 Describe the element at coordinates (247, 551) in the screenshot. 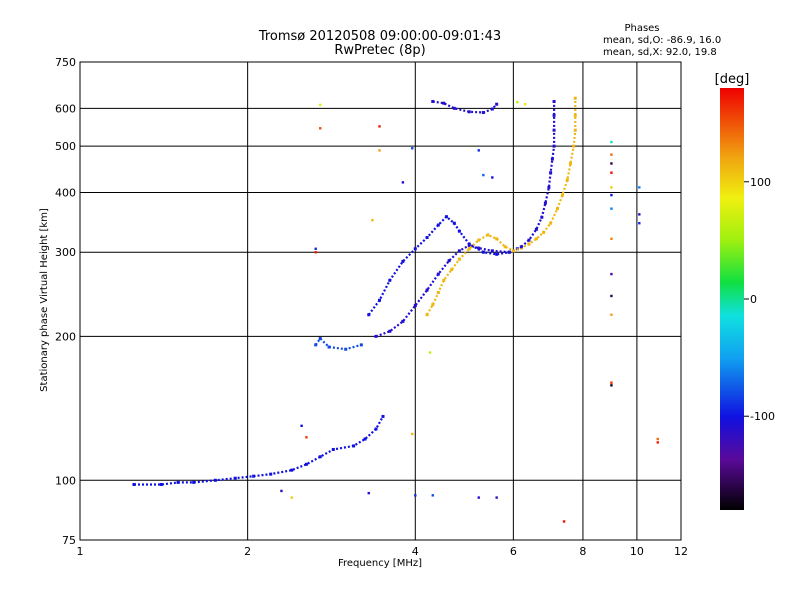

I see `x-tick-label: 2` at that location.